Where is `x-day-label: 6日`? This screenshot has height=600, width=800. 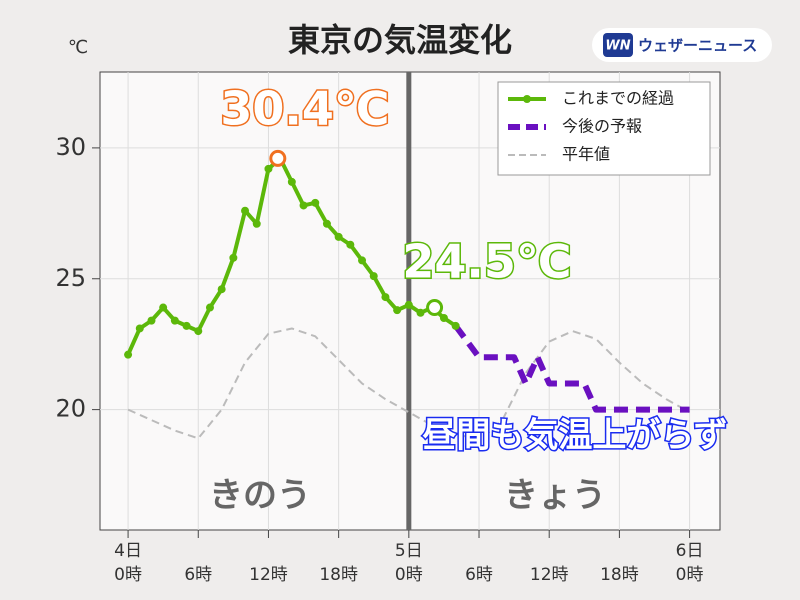
x-day-label: 6日 is located at coordinates (690, 551).